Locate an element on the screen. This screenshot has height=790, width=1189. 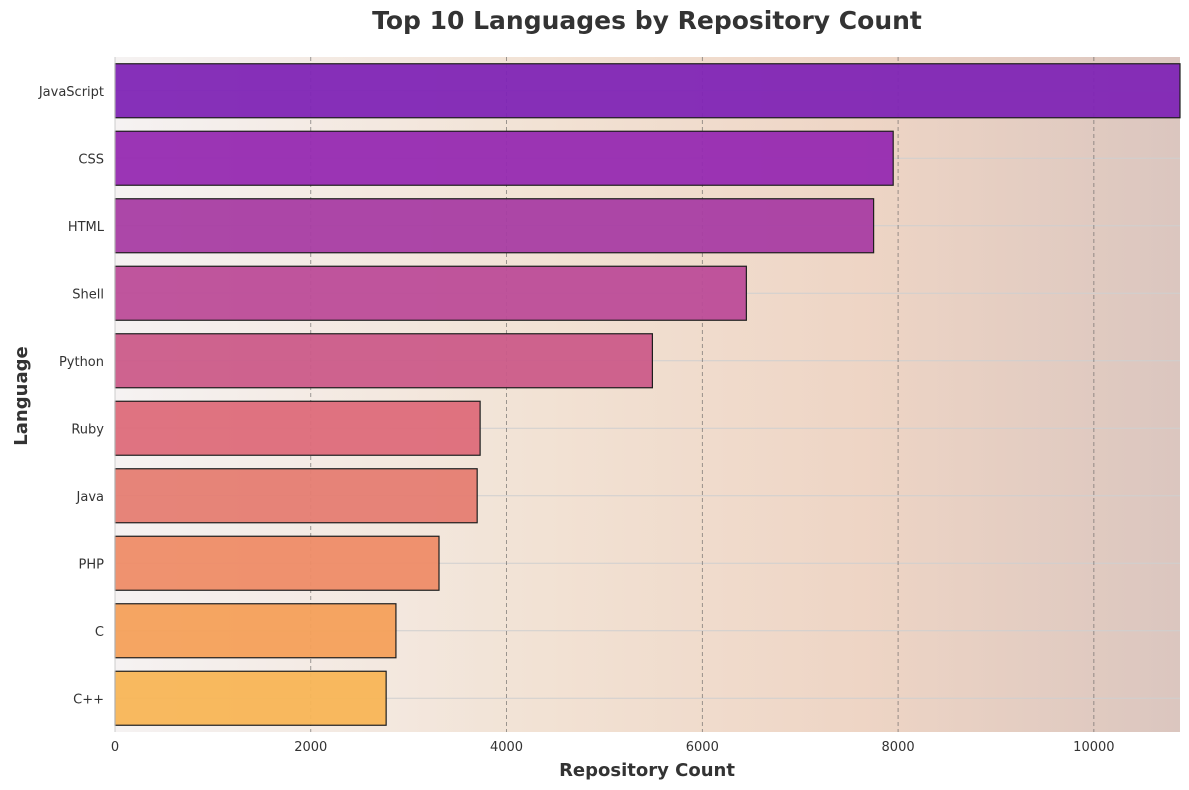
y-tick-label: Python is located at coordinates (81, 362).